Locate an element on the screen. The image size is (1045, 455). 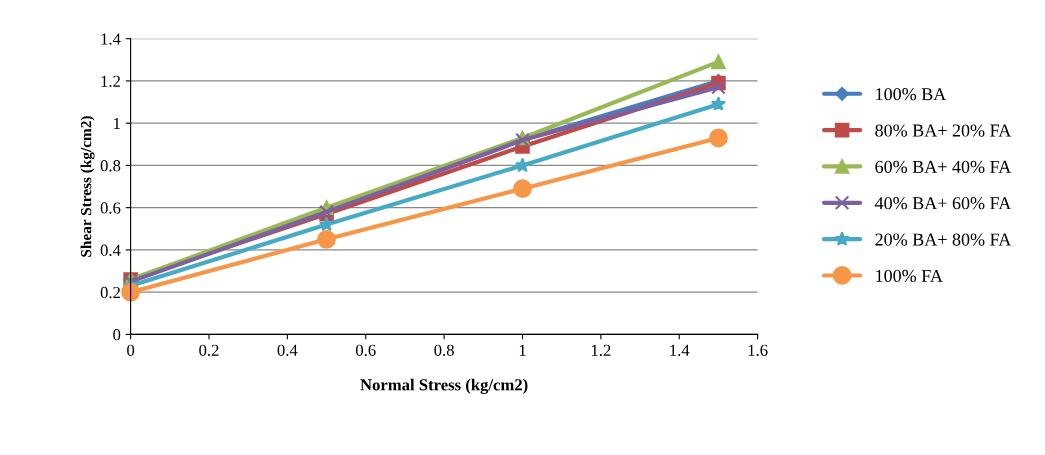
x-tick-label: 0.8 is located at coordinates (444, 350).